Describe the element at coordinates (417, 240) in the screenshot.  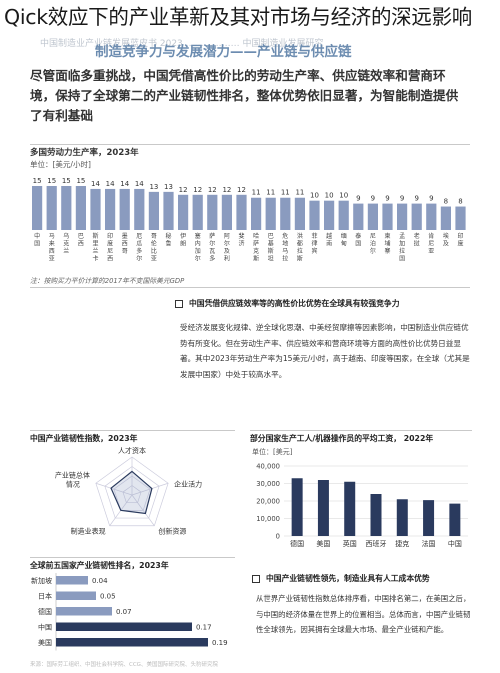
I see `productivity-category-label: 老挝` at that location.